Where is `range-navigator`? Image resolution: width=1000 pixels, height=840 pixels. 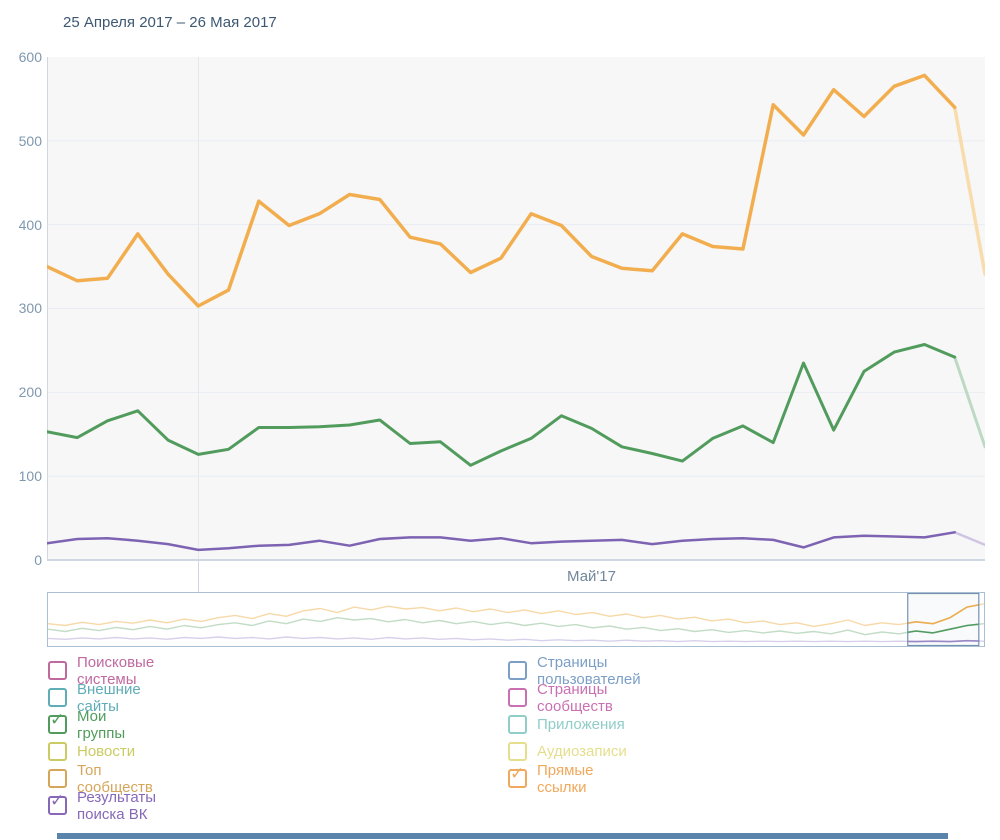
range-navigator is located at coordinates (516, 619).